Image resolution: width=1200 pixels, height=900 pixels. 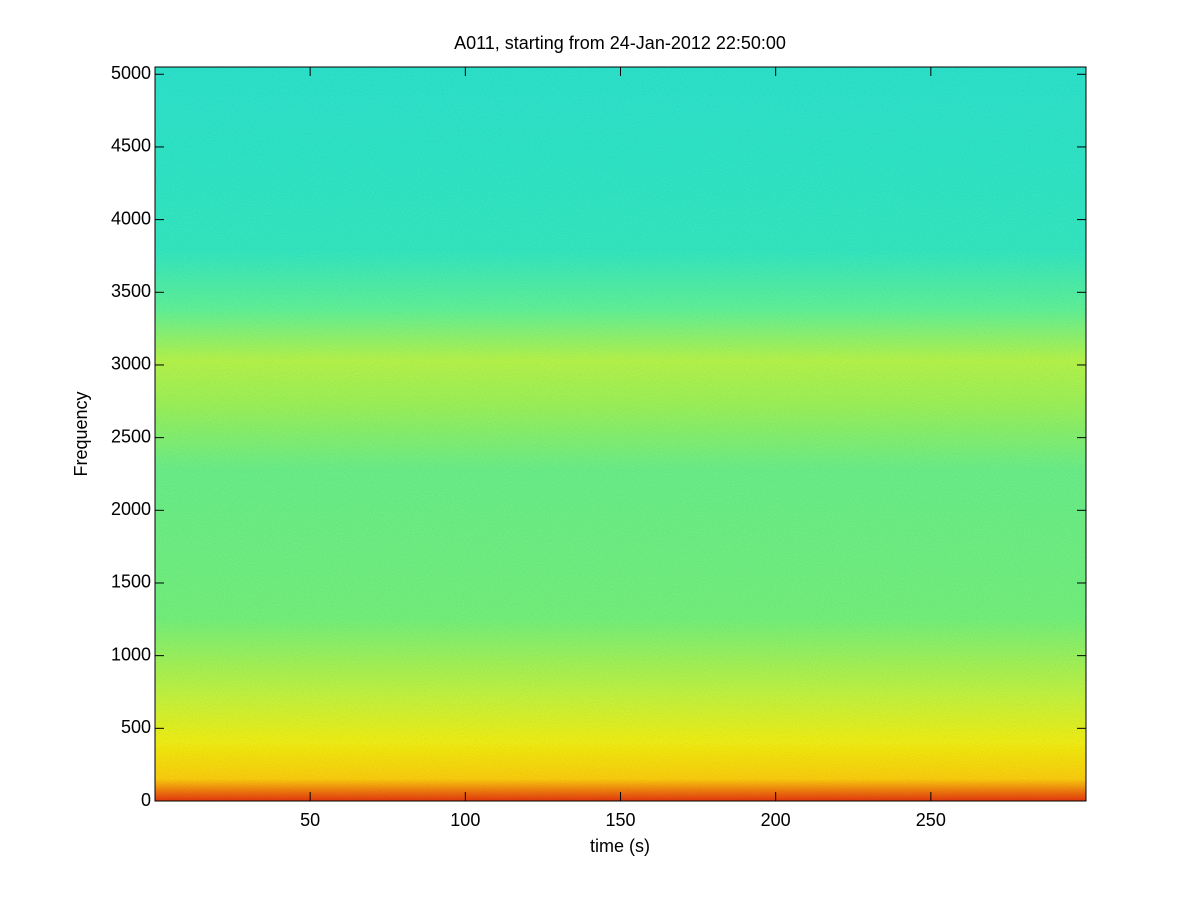 I want to click on y-tick-label: 3500, so click(x=131, y=291).